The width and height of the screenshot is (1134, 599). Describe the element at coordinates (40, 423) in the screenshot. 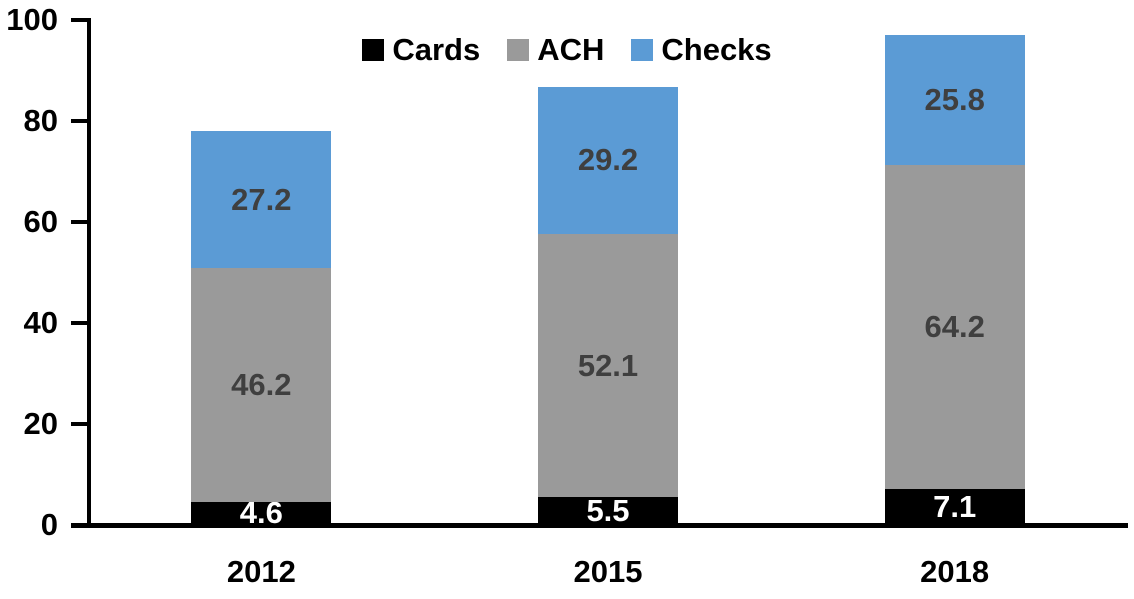

I see `y-axis-tick-label: 20` at that location.